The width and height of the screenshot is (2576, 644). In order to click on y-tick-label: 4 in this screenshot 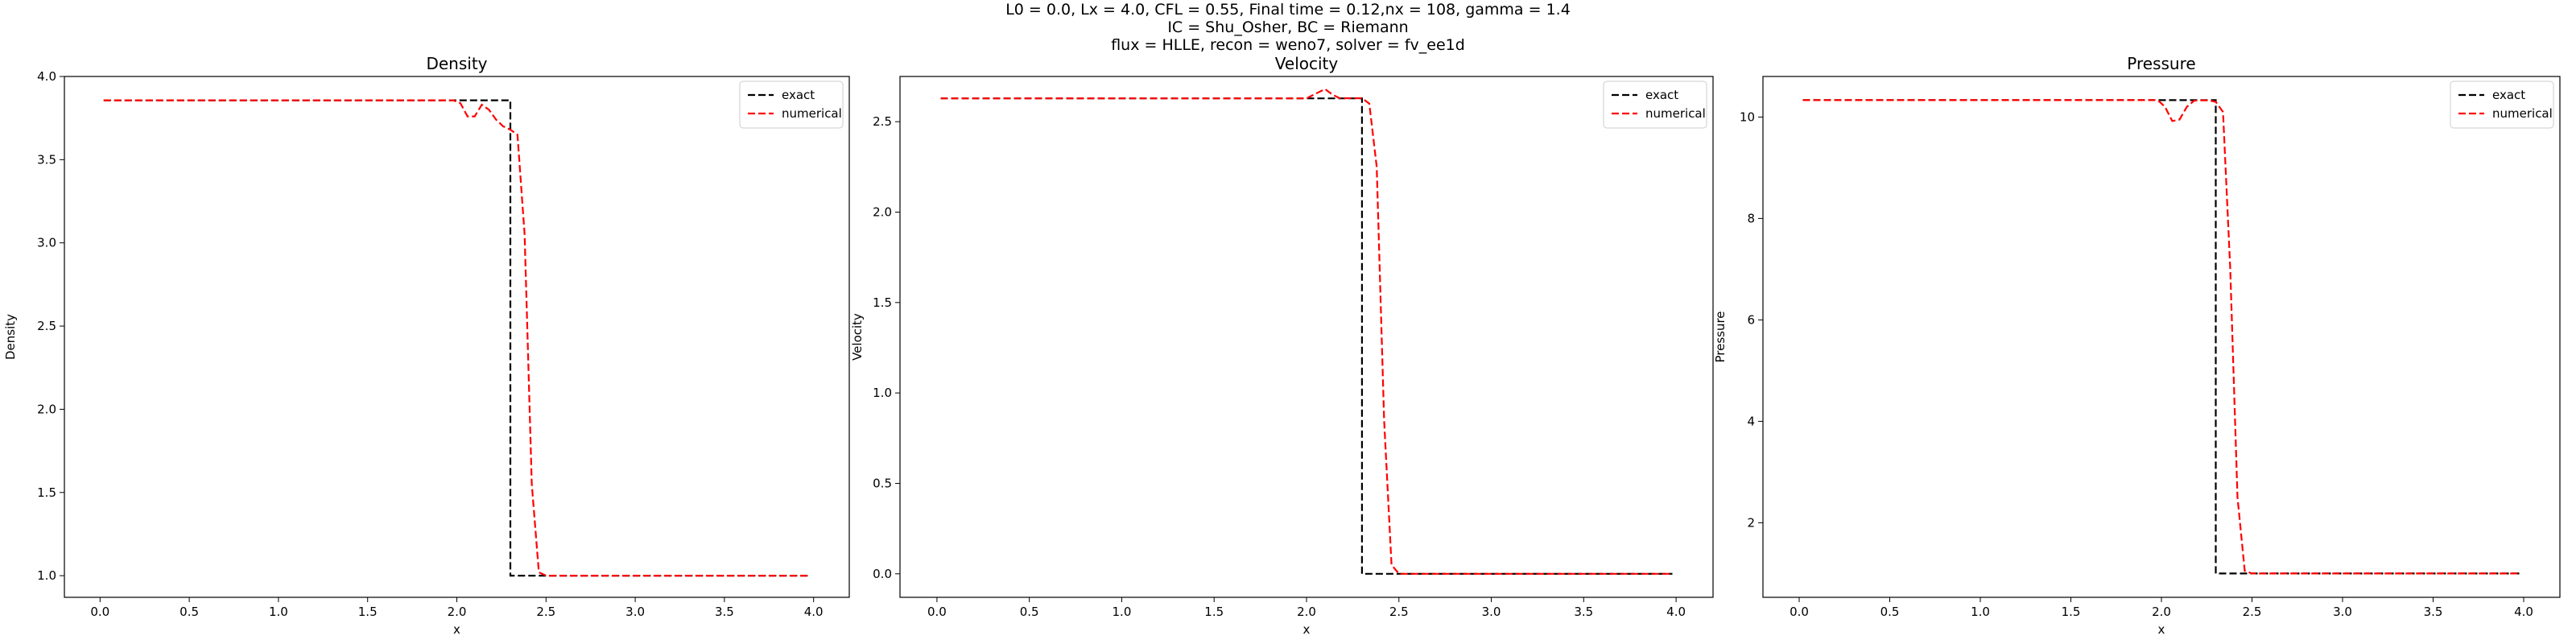, I will do `click(1751, 421)`.